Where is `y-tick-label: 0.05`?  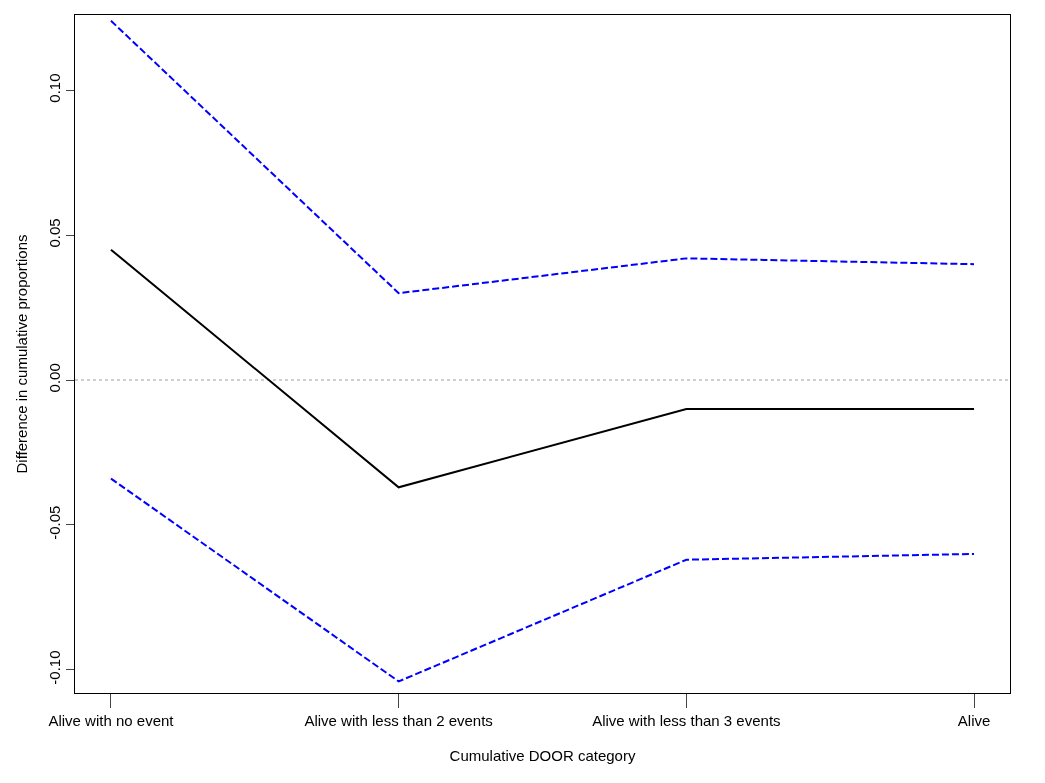
y-tick-label: 0.05 is located at coordinates (54, 233).